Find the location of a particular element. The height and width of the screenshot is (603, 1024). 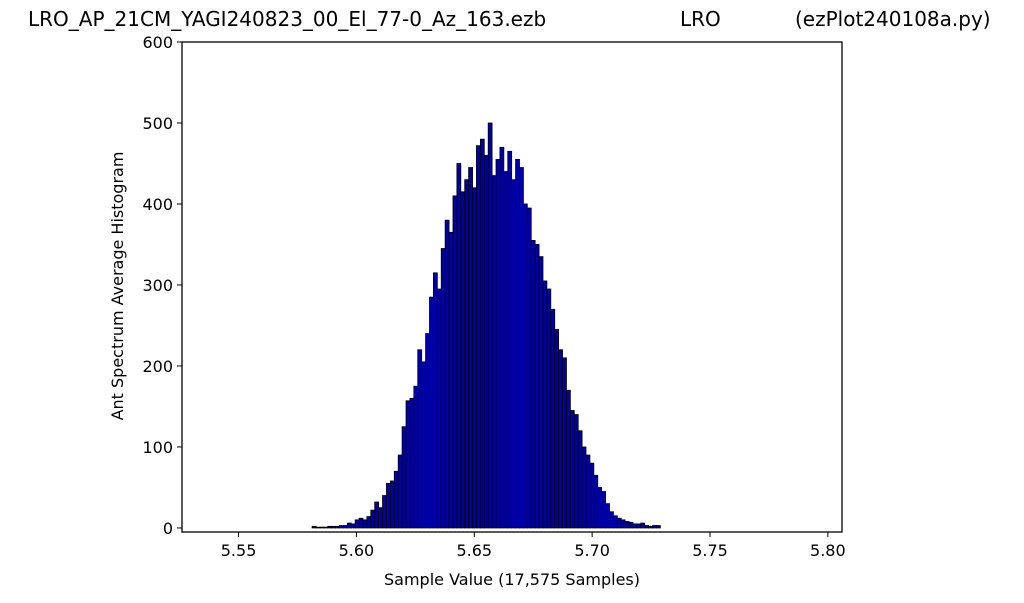

y-tick-label: 500 is located at coordinates (157, 123).